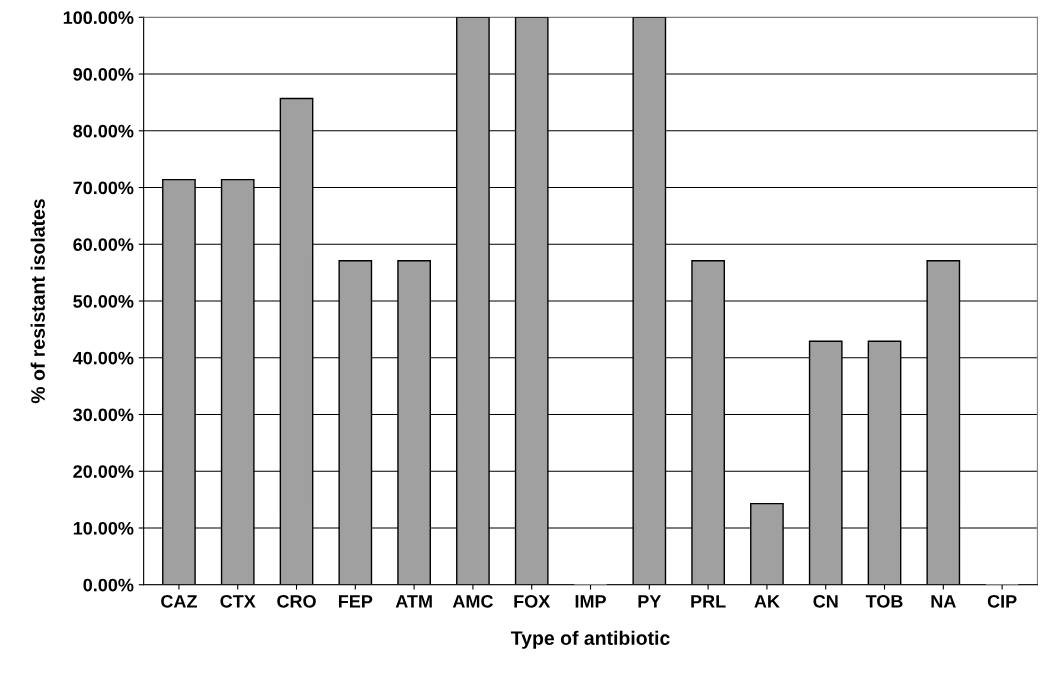 The width and height of the screenshot is (1064, 692). What do you see at coordinates (413, 601) in the screenshot?
I see `x-tick-label: ATM` at bounding box center [413, 601].